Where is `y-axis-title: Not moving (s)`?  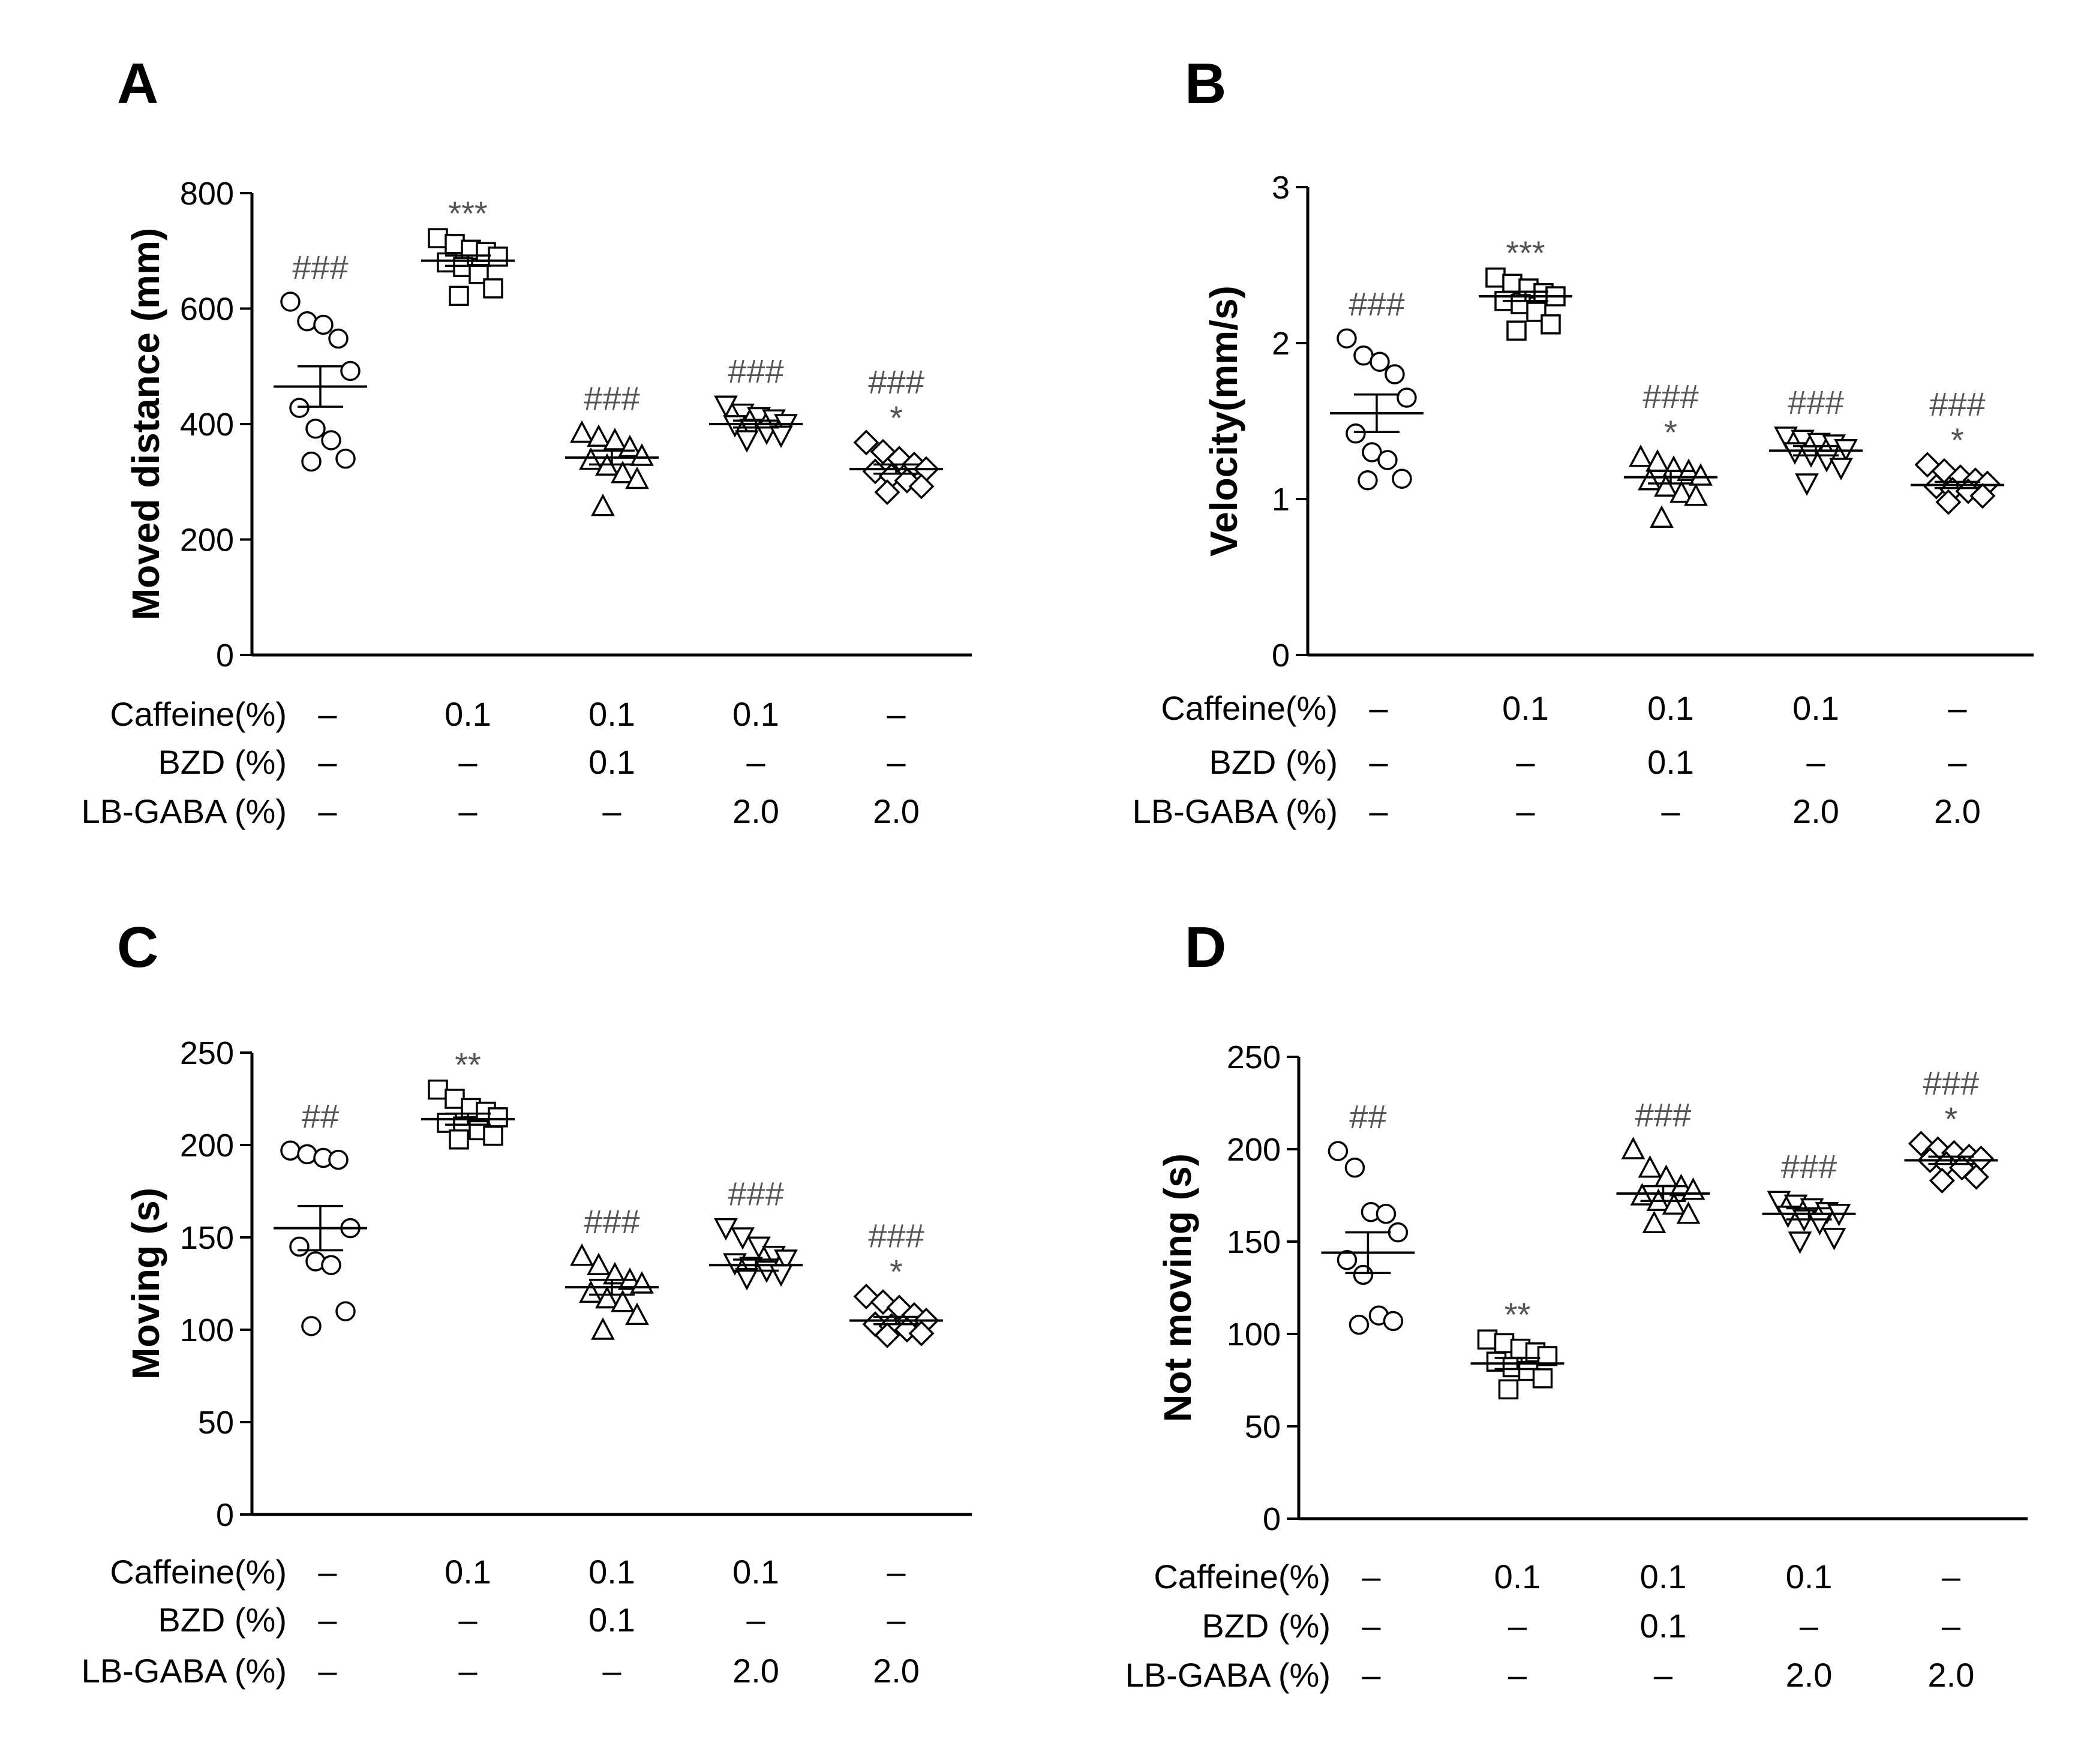
y-axis-title: Not moving (s) is located at coordinates (1177, 1287).